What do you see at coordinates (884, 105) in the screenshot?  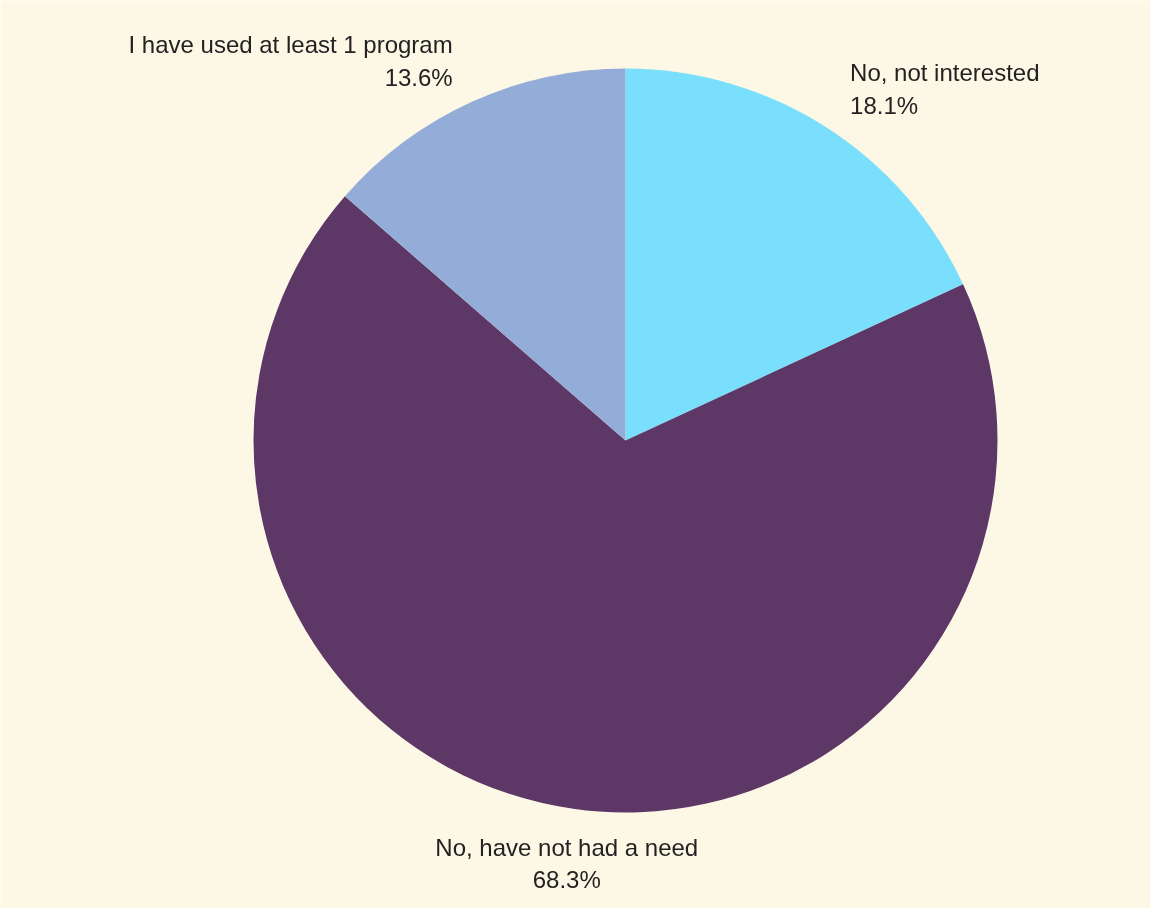 I see `data-label: 18.1%` at bounding box center [884, 105].